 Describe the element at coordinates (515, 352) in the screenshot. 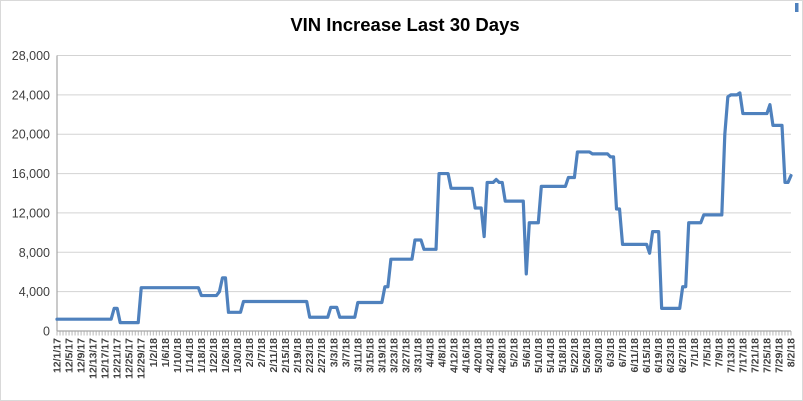

I see `x-tick-label: 5/2/18` at that location.